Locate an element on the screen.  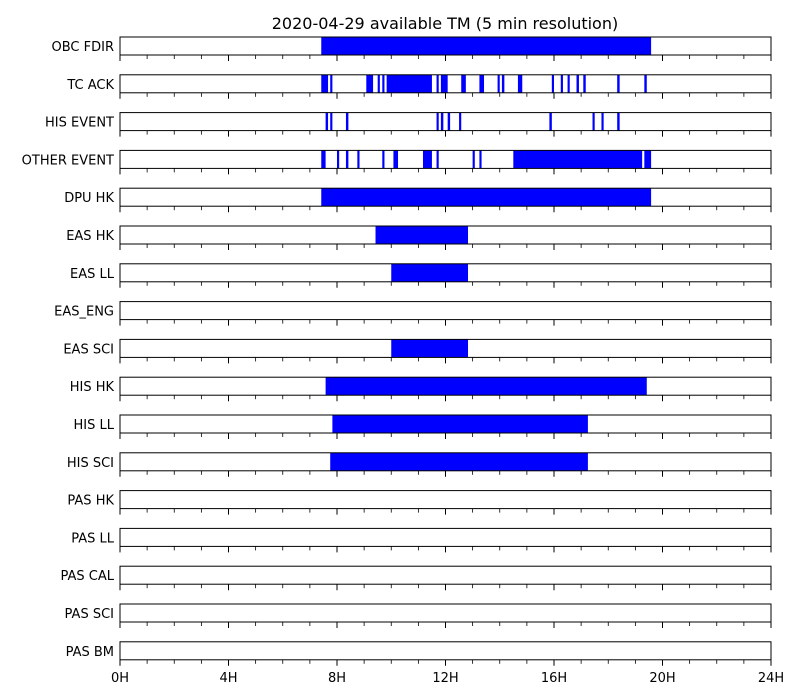
timeline-row: EAS_ENG is located at coordinates (413, 313).